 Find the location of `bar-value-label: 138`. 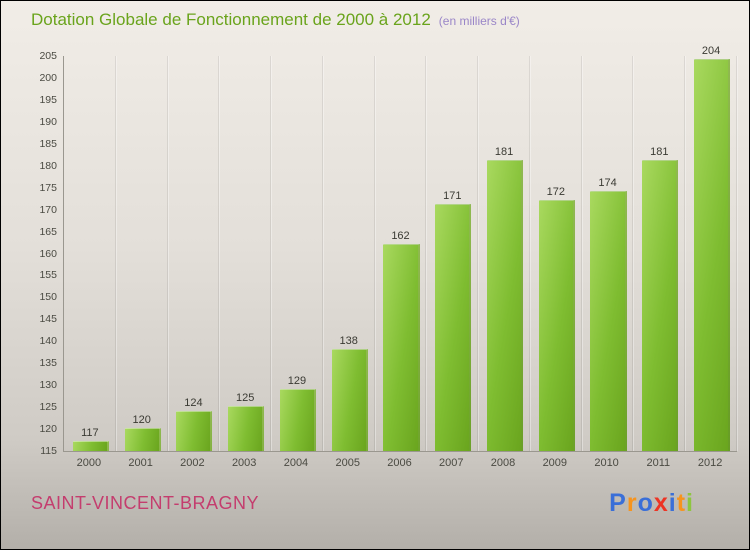

bar-value-label: 138 is located at coordinates (348, 341).